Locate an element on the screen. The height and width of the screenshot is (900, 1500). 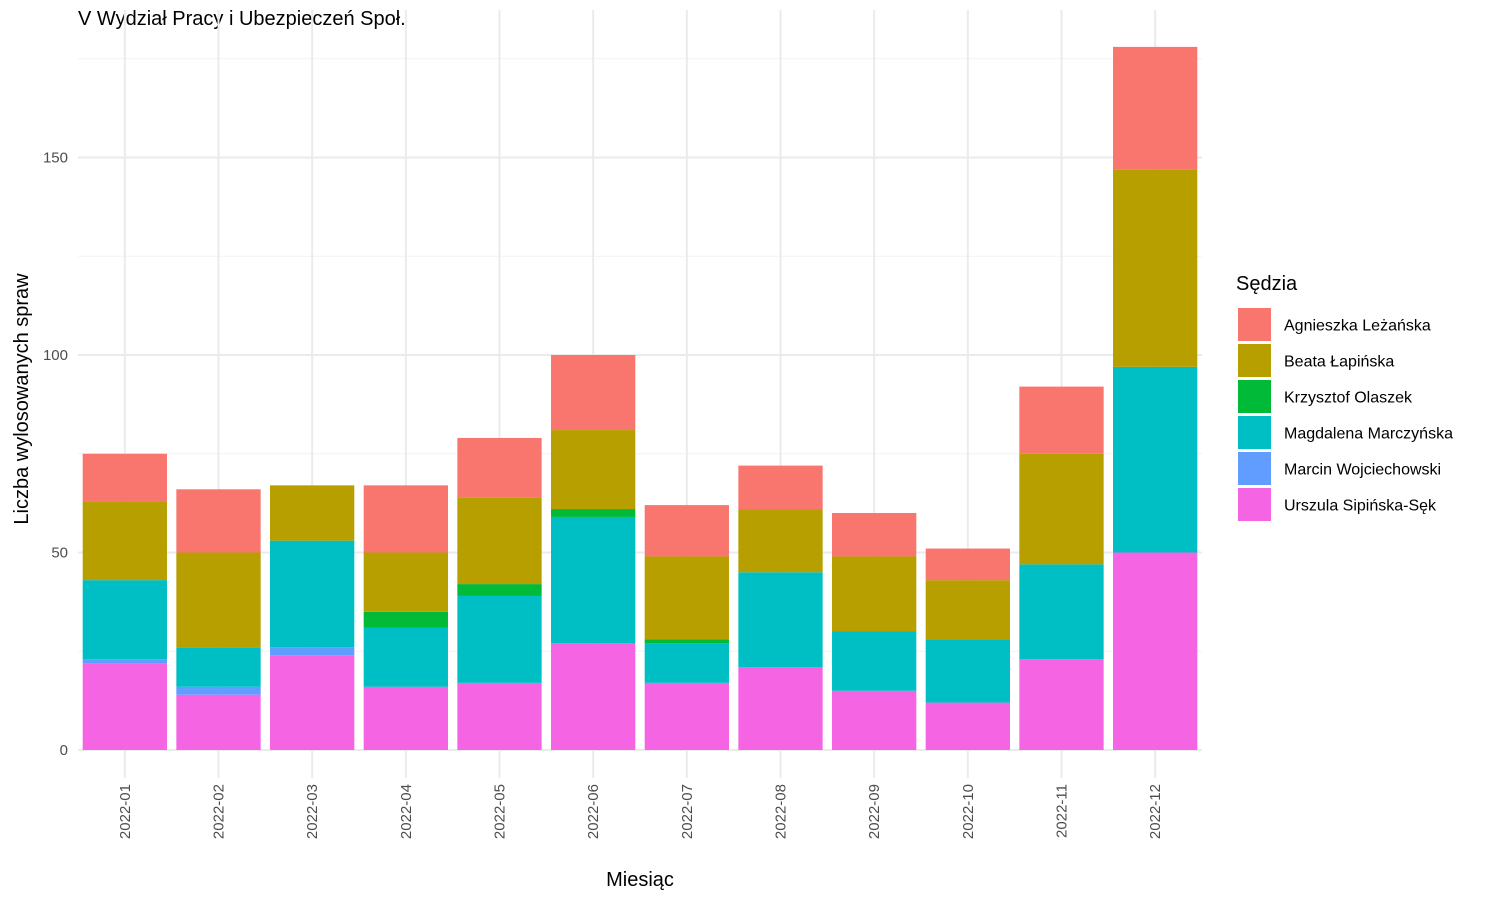
x-tick-label: 2022-07 is located at coordinates (687, 811).